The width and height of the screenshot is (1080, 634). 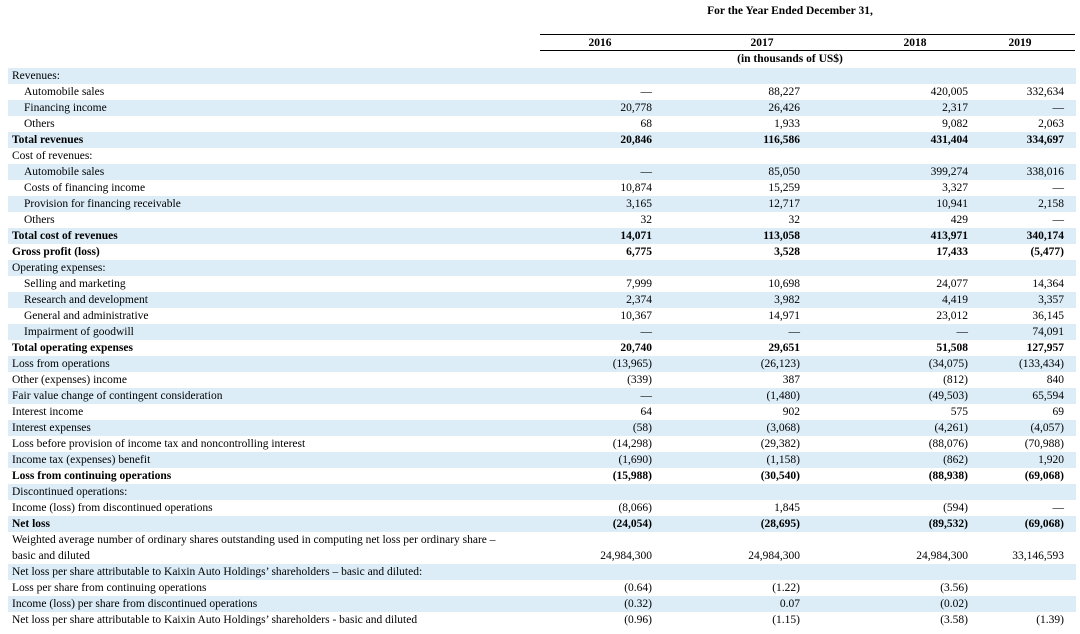 What do you see at coordinates (632, 364) in the screenshot?
I see `cell-value: (13,965)` at bounding box center [632, 364].